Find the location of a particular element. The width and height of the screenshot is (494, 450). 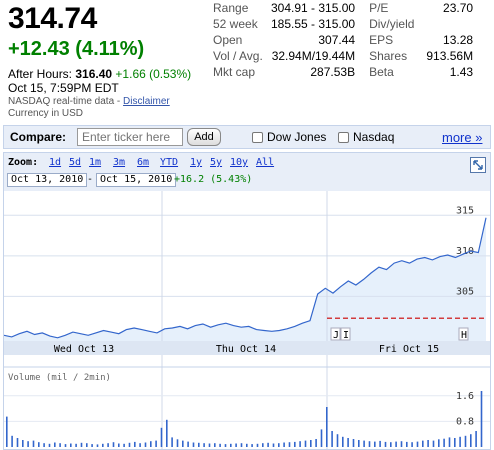

stat-label: Beta is located at coordinates (381, 72).